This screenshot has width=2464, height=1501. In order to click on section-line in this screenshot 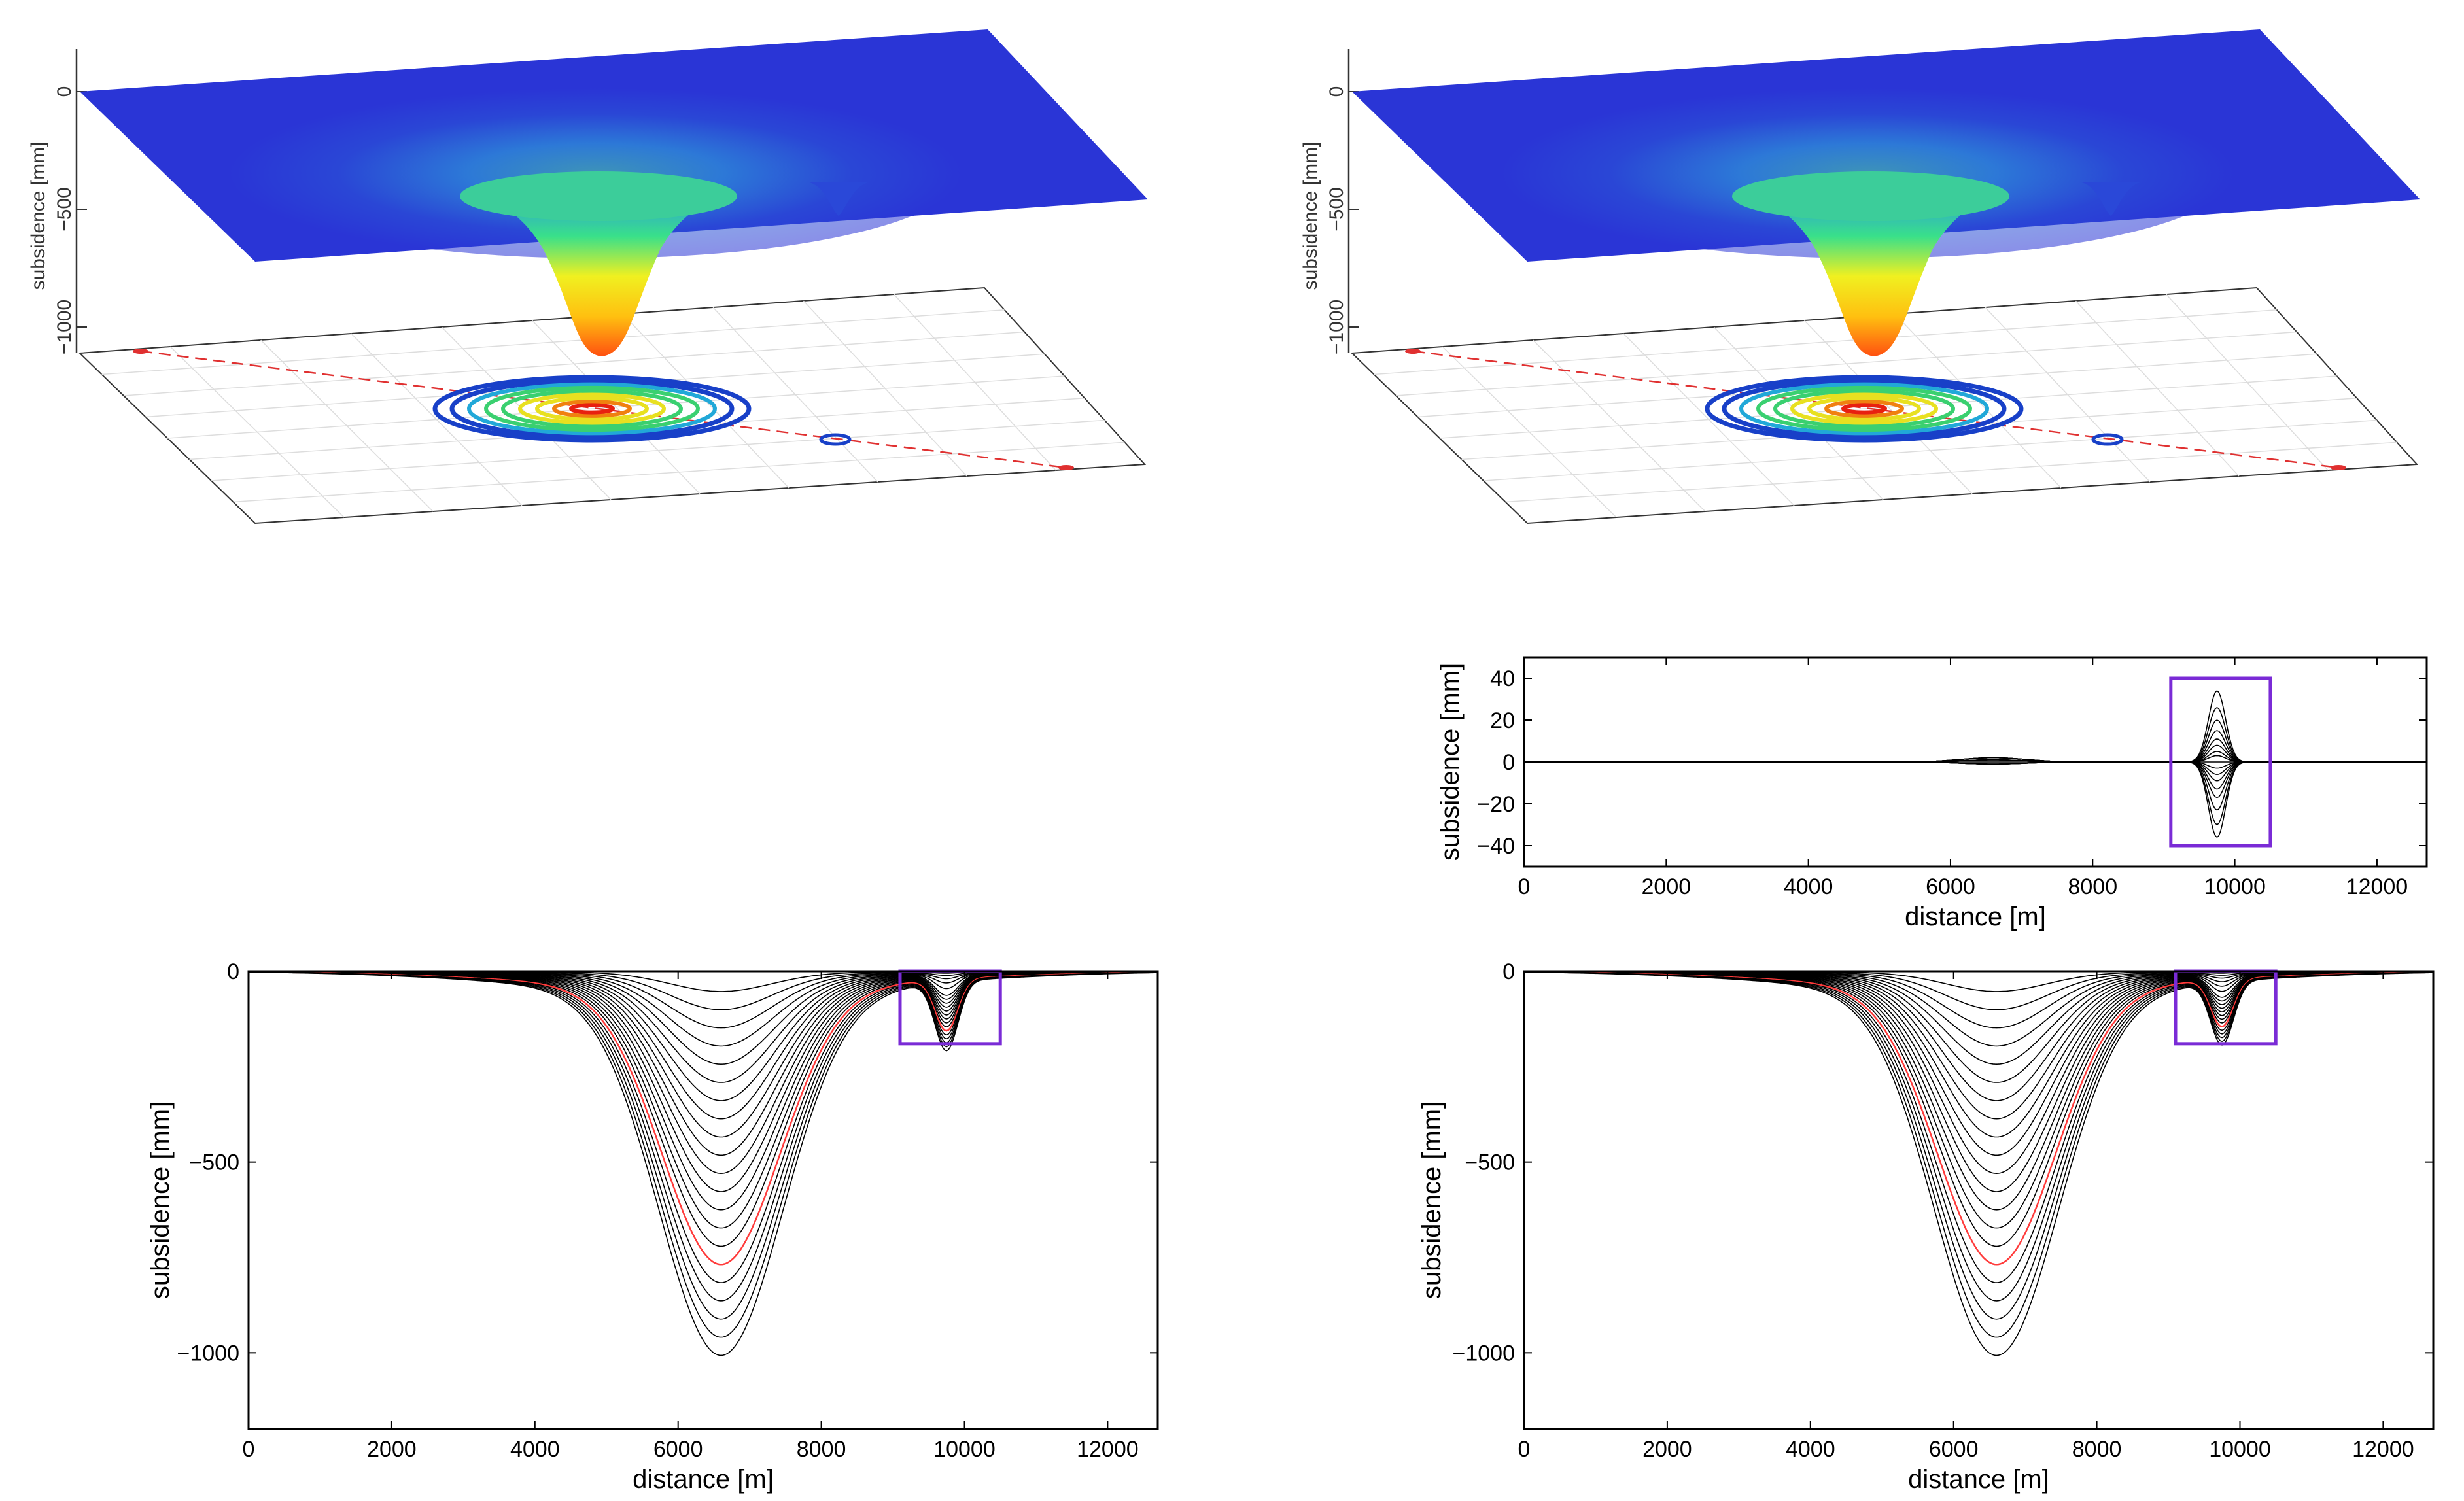, I will do `click(1876, 409)`.